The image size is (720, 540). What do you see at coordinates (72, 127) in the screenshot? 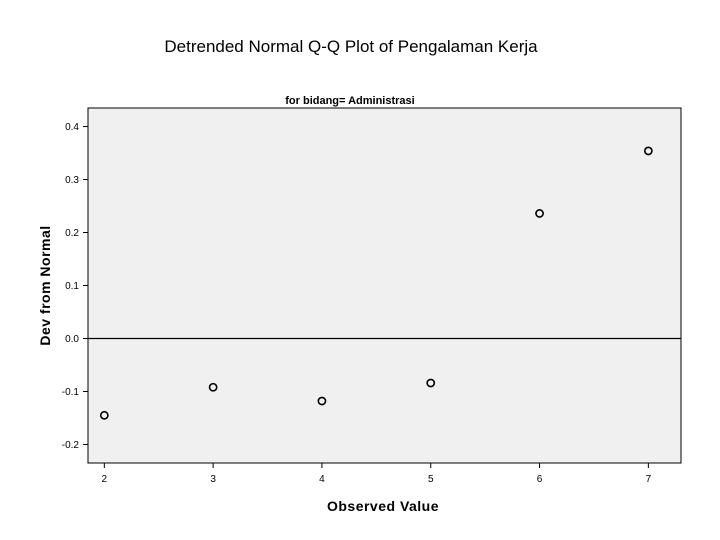
I see `y-tick-label: 0.4` at bounding box center [72, 127].